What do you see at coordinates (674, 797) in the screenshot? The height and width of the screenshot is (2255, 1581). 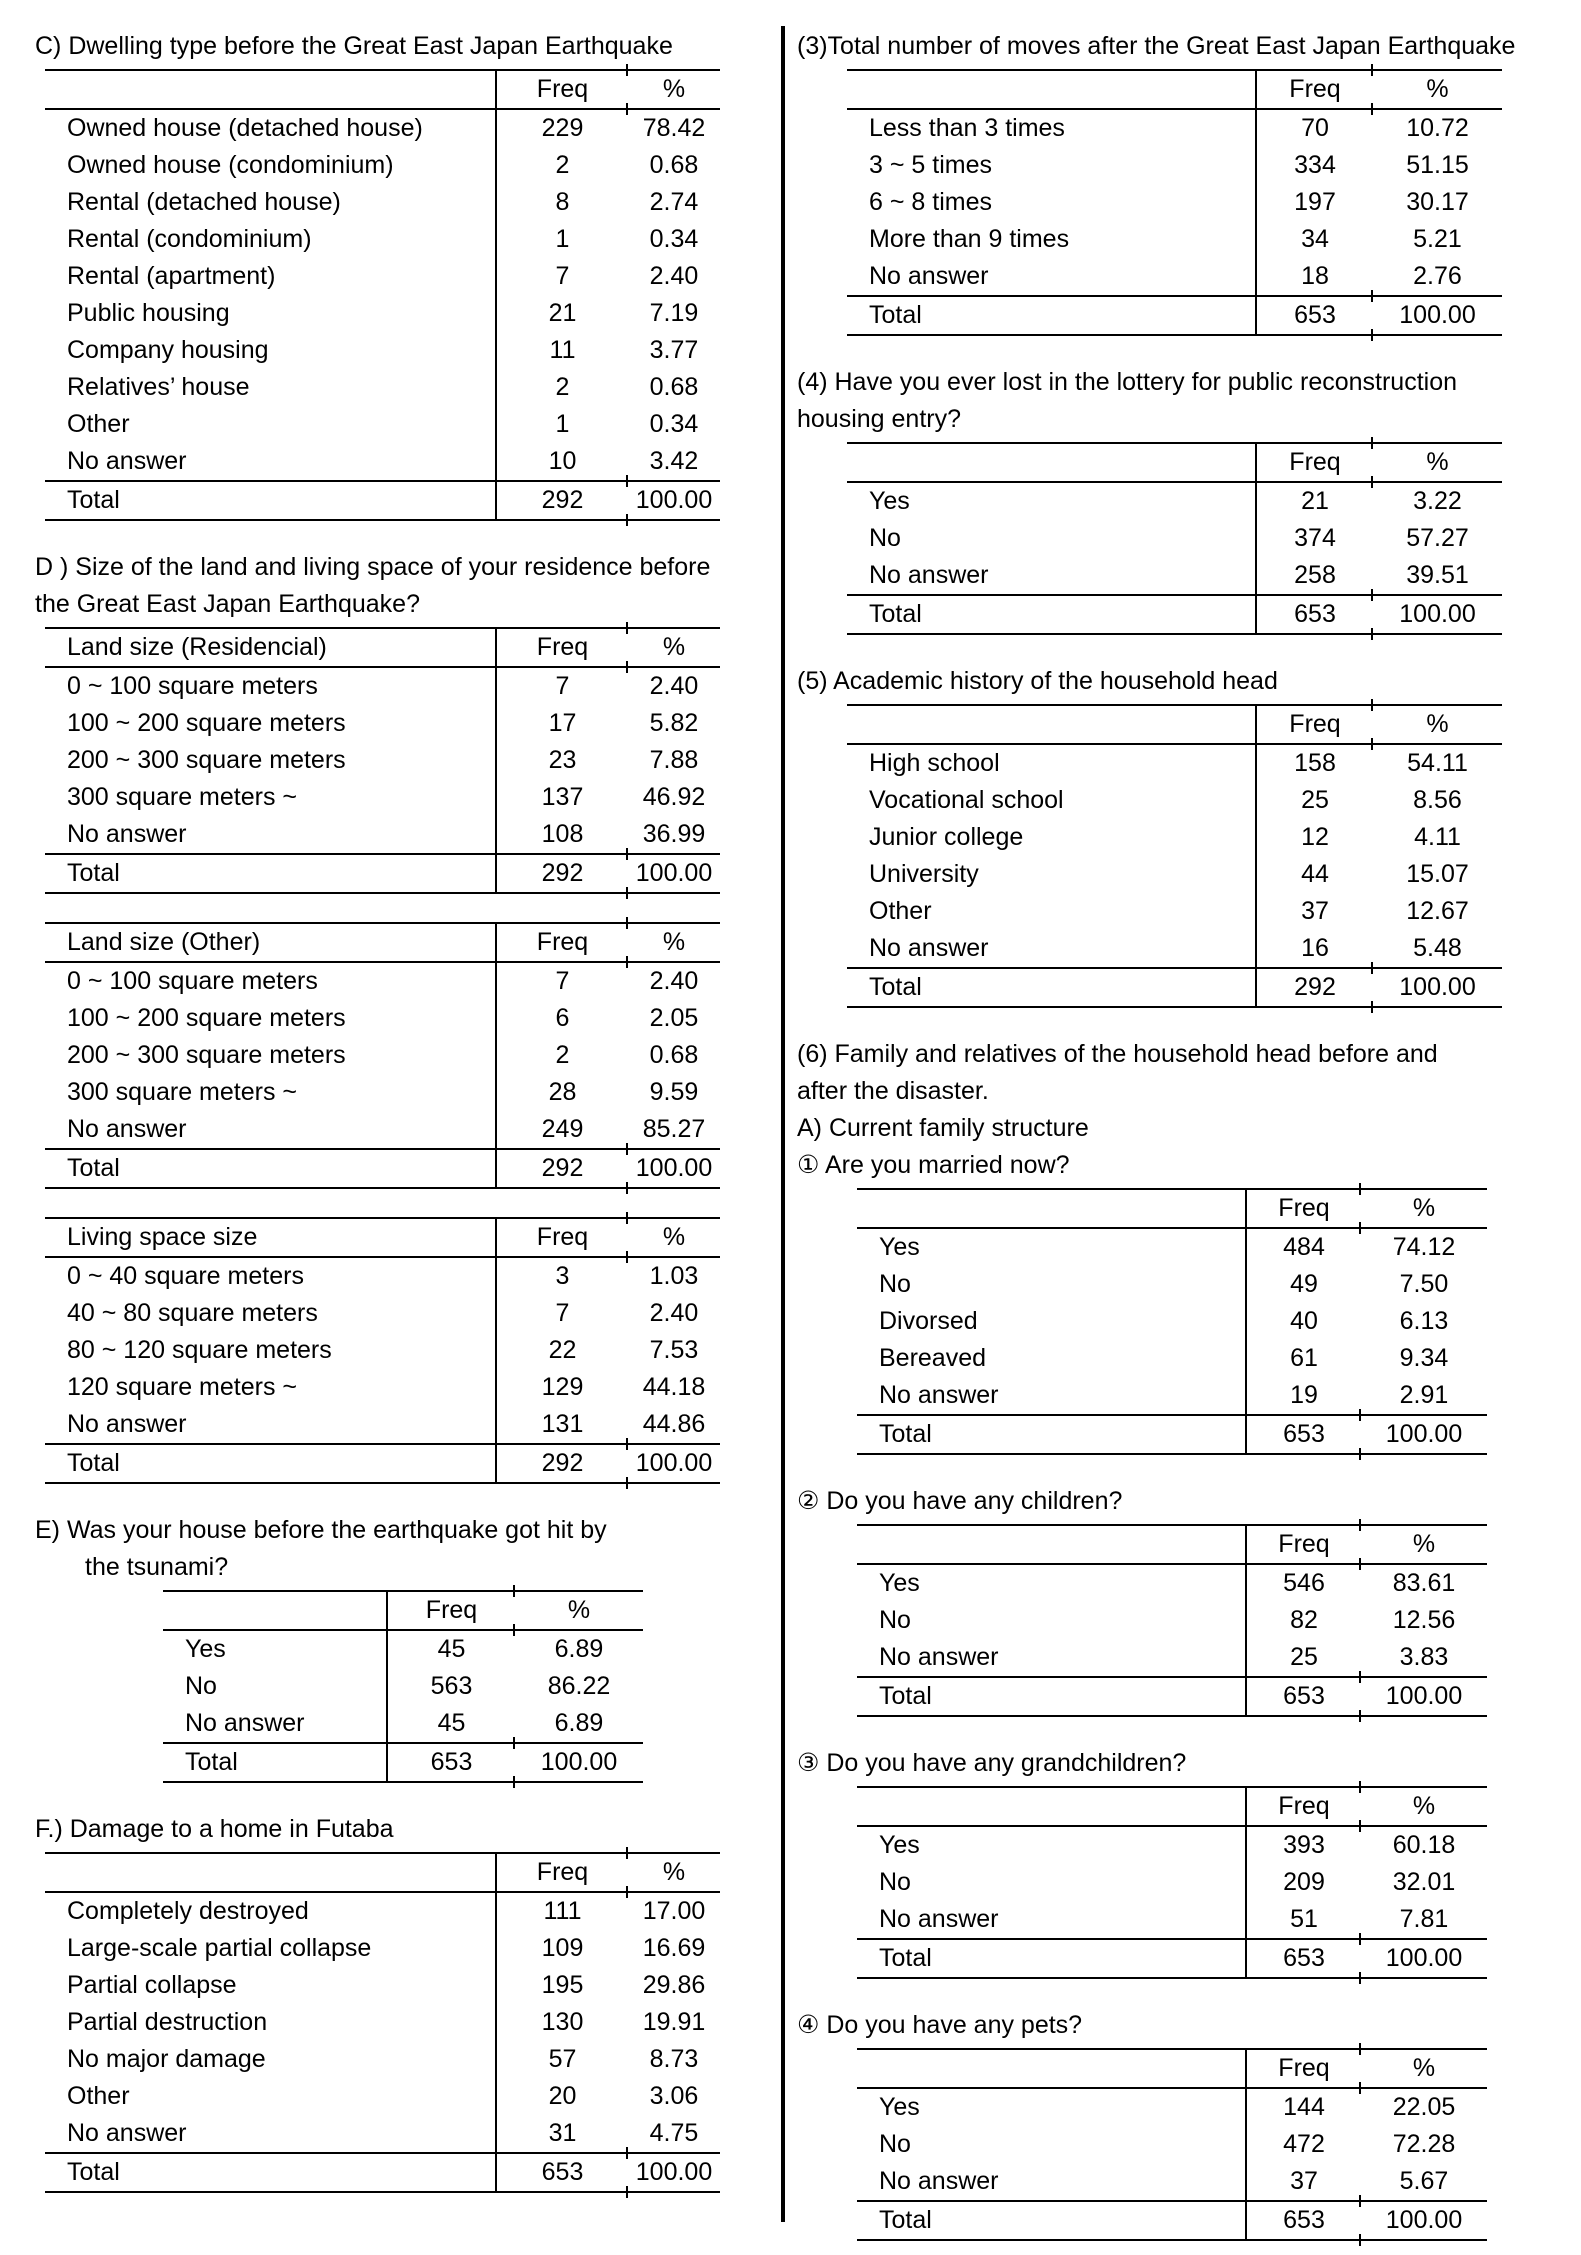 I see `row-pct-cell: 46.92` at bounding box center [674, 797].